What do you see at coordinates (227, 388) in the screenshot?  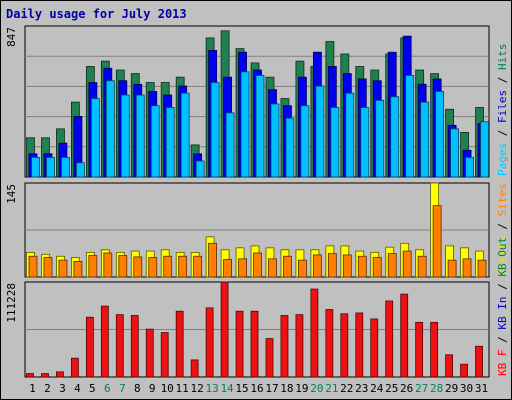 I see `x-tick-label: 14` at bounding box center [227, 388].